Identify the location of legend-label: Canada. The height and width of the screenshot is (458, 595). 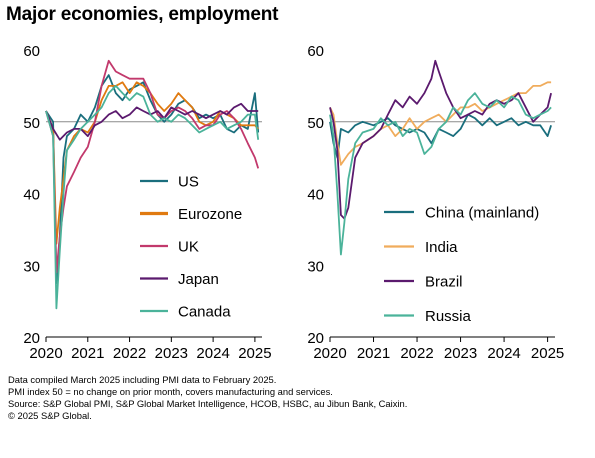
(204, 312).